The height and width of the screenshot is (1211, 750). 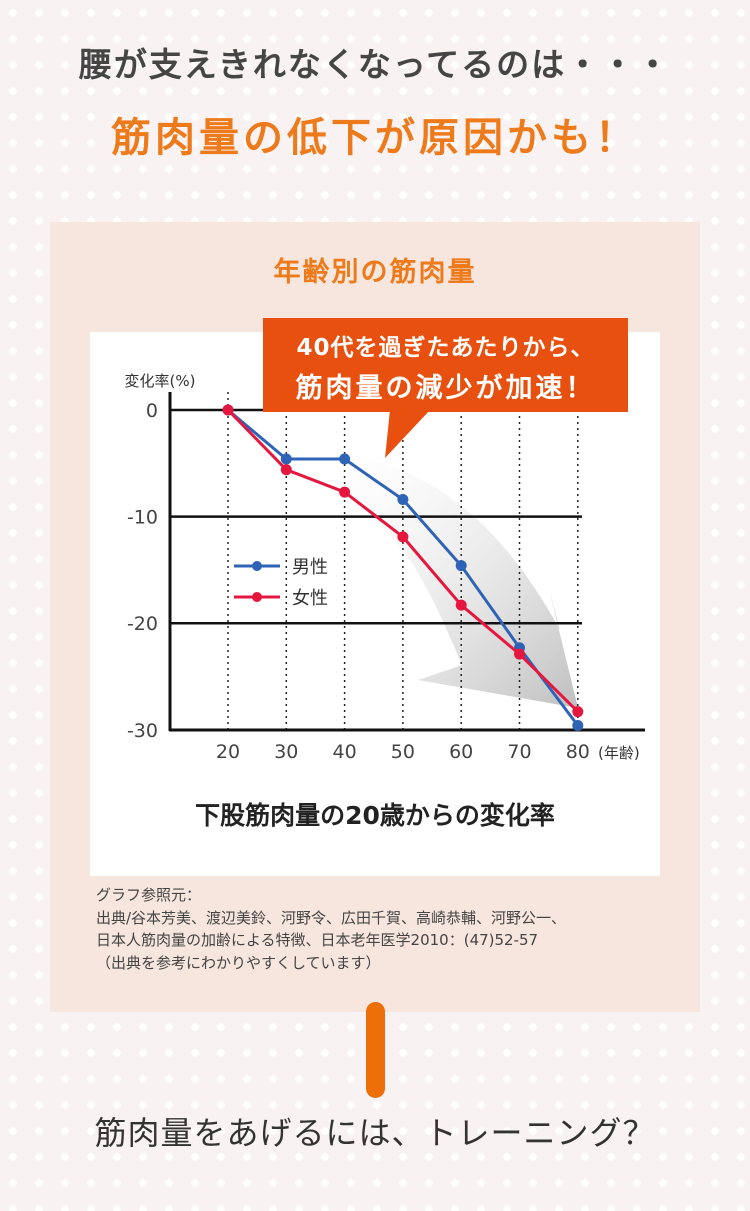 What do you see at coordinates (286, 752) in the screenshot?
I see `x-tick-label: 30` at bounding box center [286, 752].